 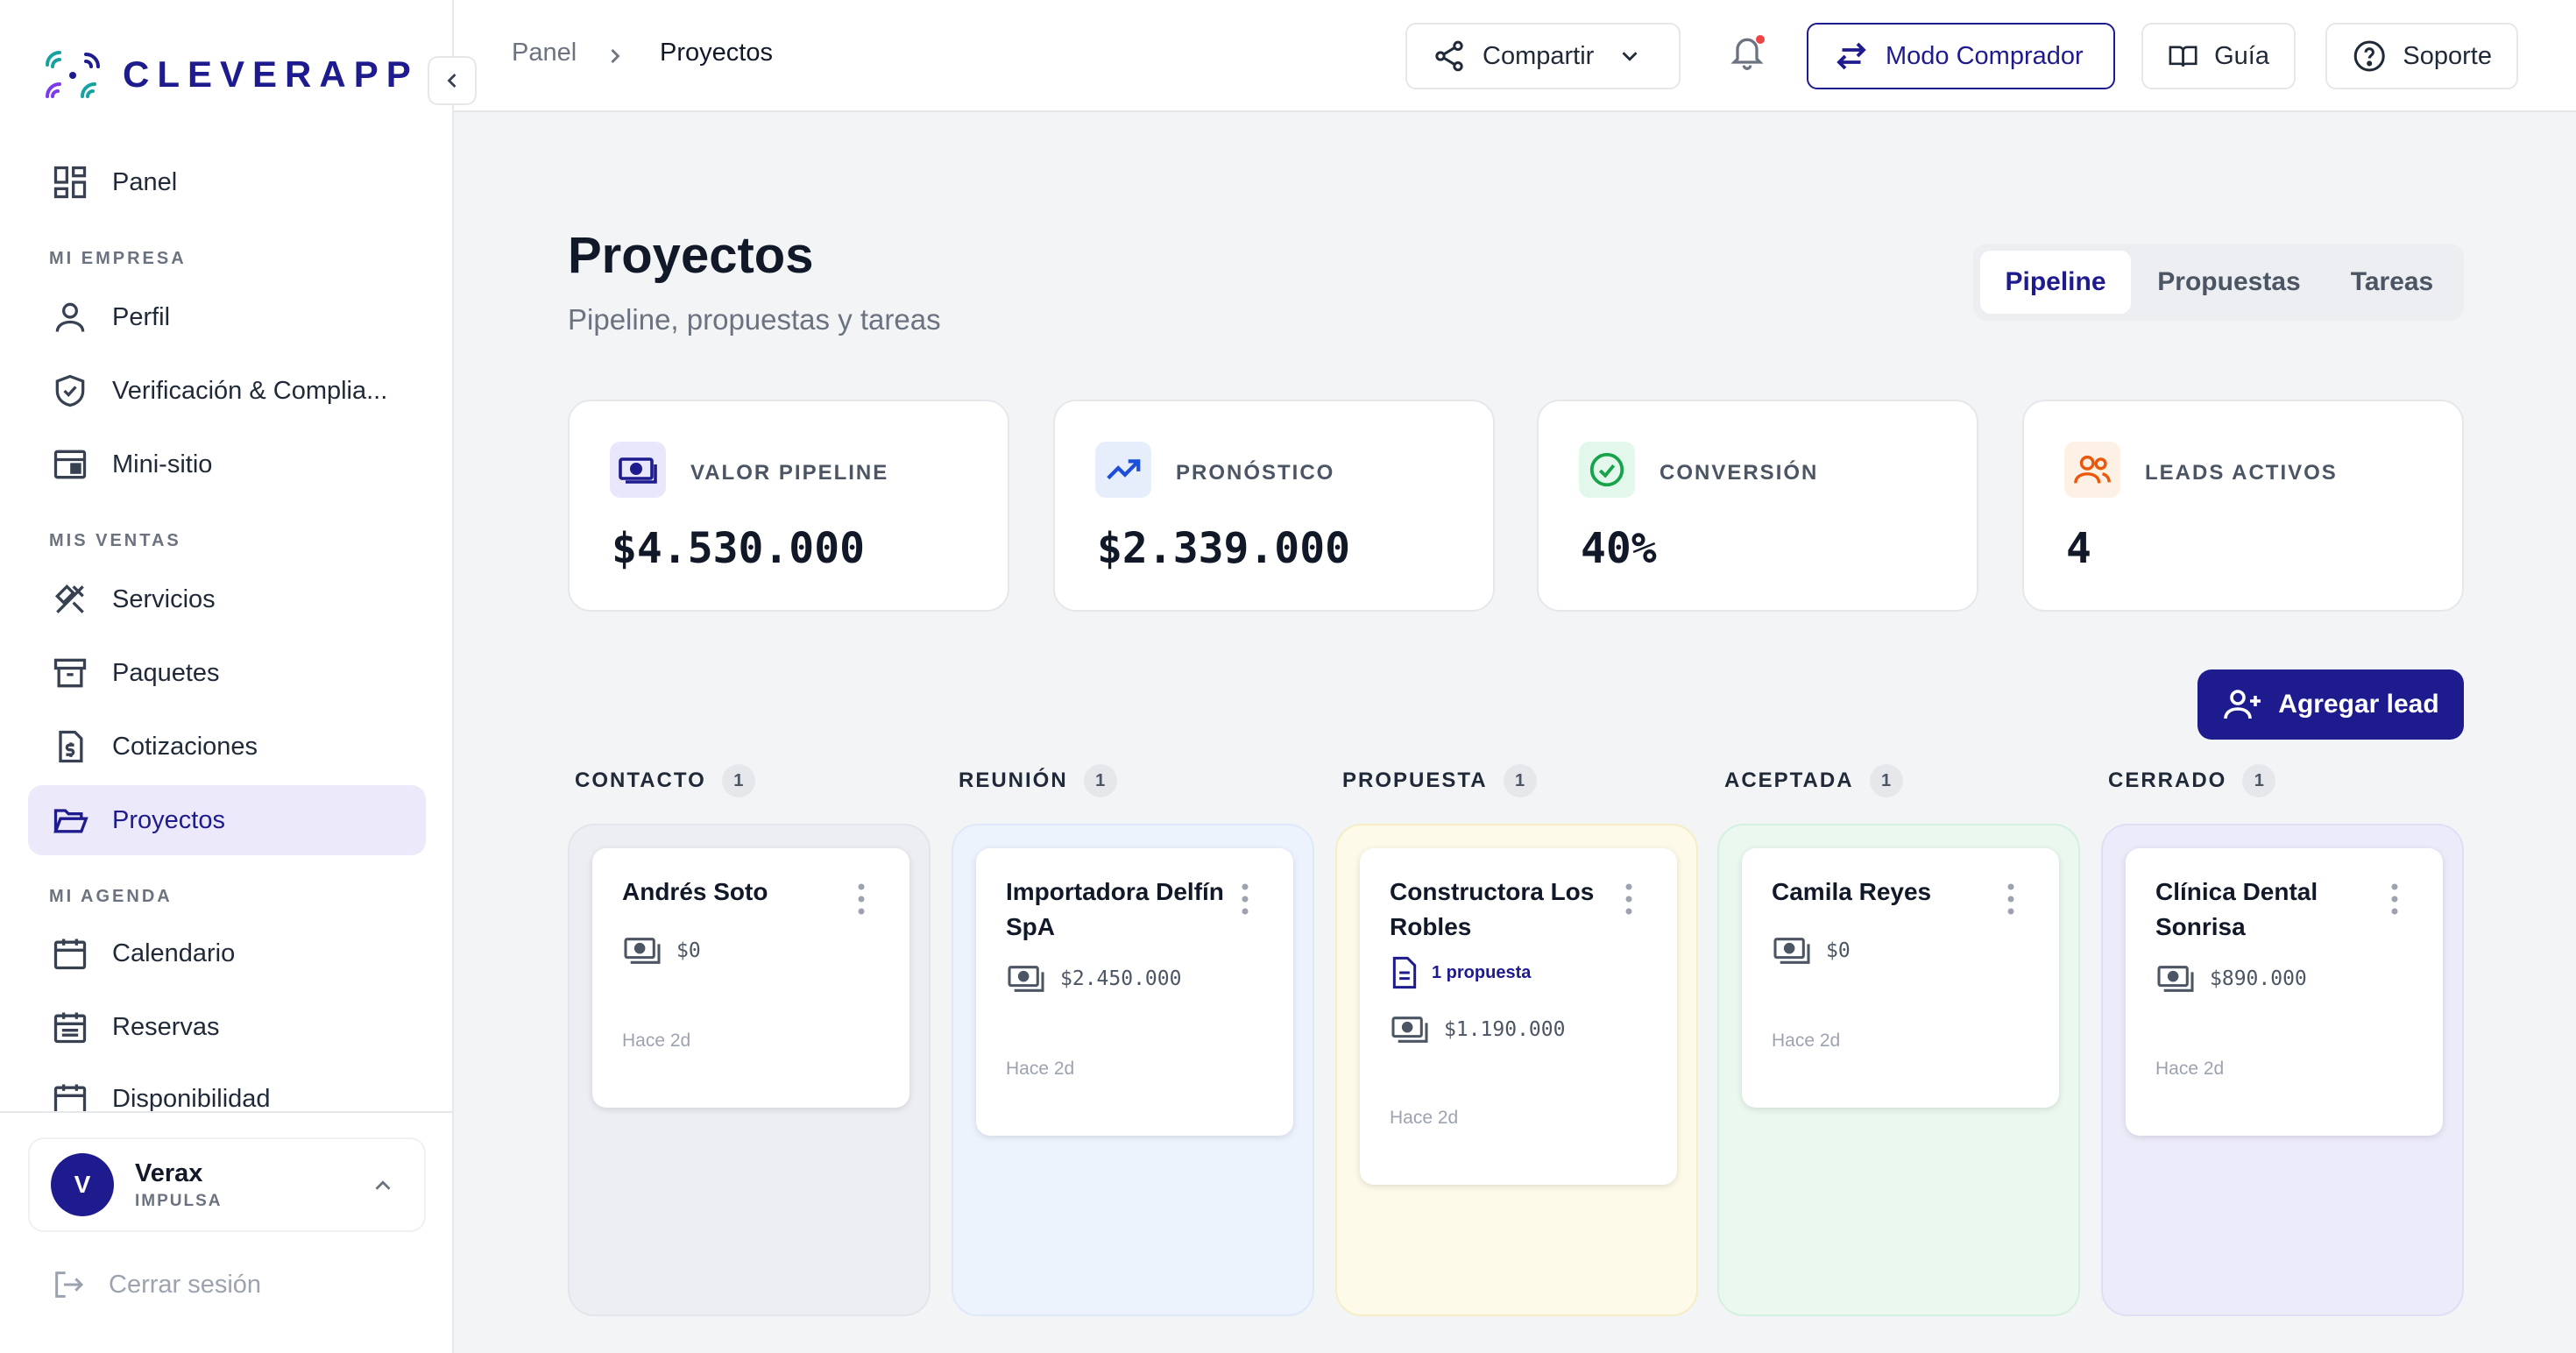 What do you see at coordinates (168, 819) in the screenshot?
I see `sidebar-item-label: Proyectos` at bounding box center [168, 819].